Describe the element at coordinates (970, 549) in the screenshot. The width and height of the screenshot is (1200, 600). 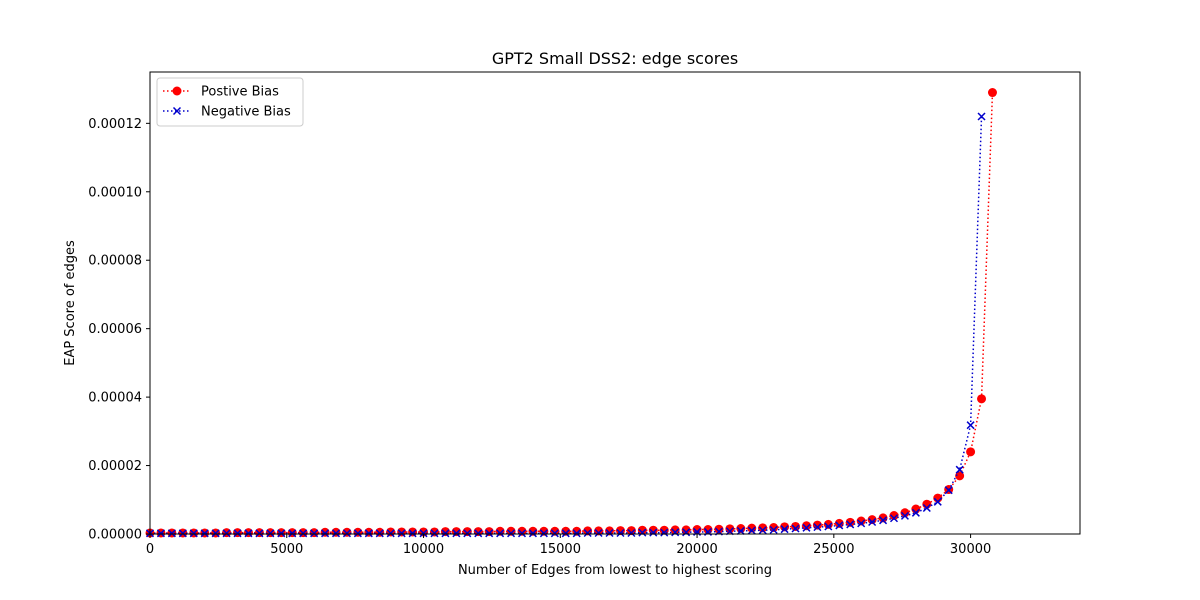
I see `x-tick-label: 30000` at that location.